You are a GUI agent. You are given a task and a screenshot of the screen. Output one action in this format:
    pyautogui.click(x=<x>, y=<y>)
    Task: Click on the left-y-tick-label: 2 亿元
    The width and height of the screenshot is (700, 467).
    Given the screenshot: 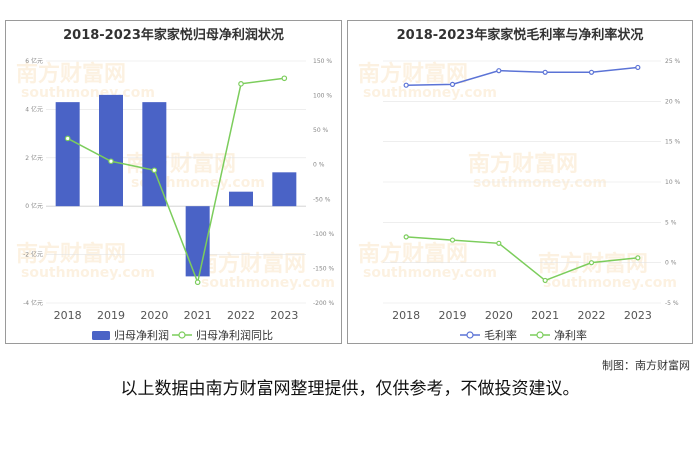 What is the action you would take?
    pyautogui.click(x=34, y=158)
    